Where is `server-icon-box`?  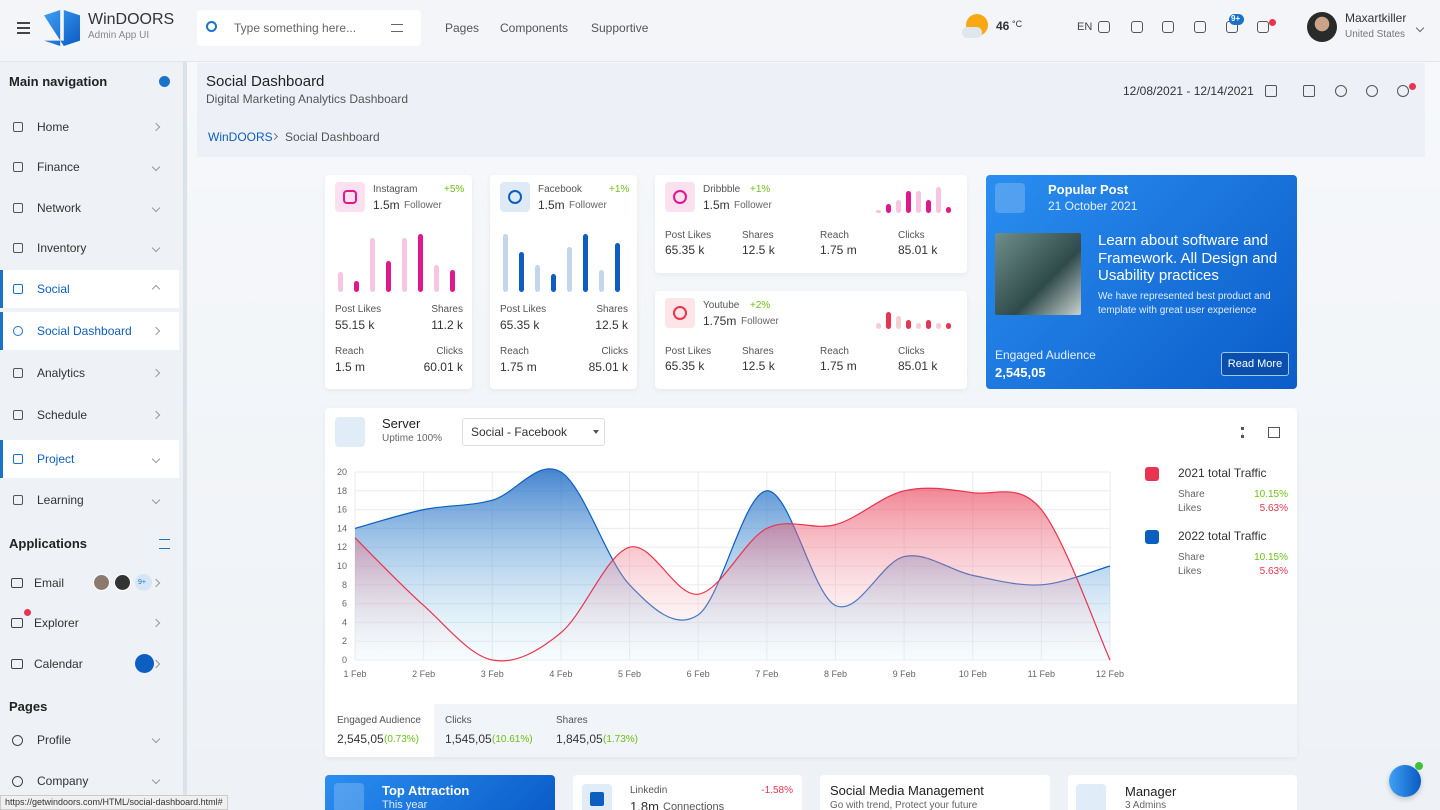
server-icon-box is located at coordinates (350, 432).